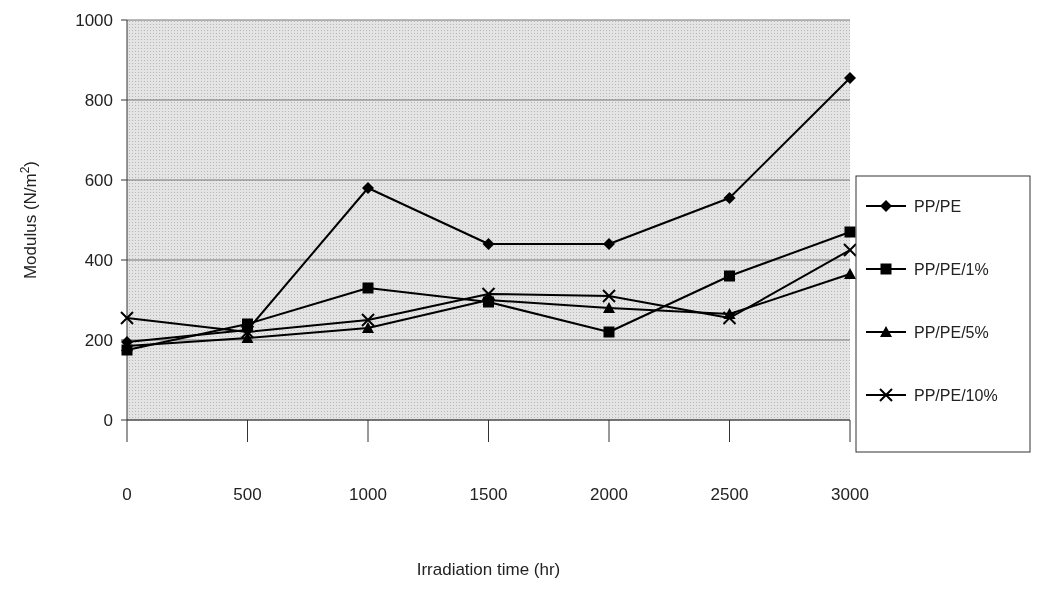 The width and height of the screenshot is (1037, 589). Describe the element at coordinates (956, 395) in the screenshot. I see `legend-label: PP/PE/10%` at that location.